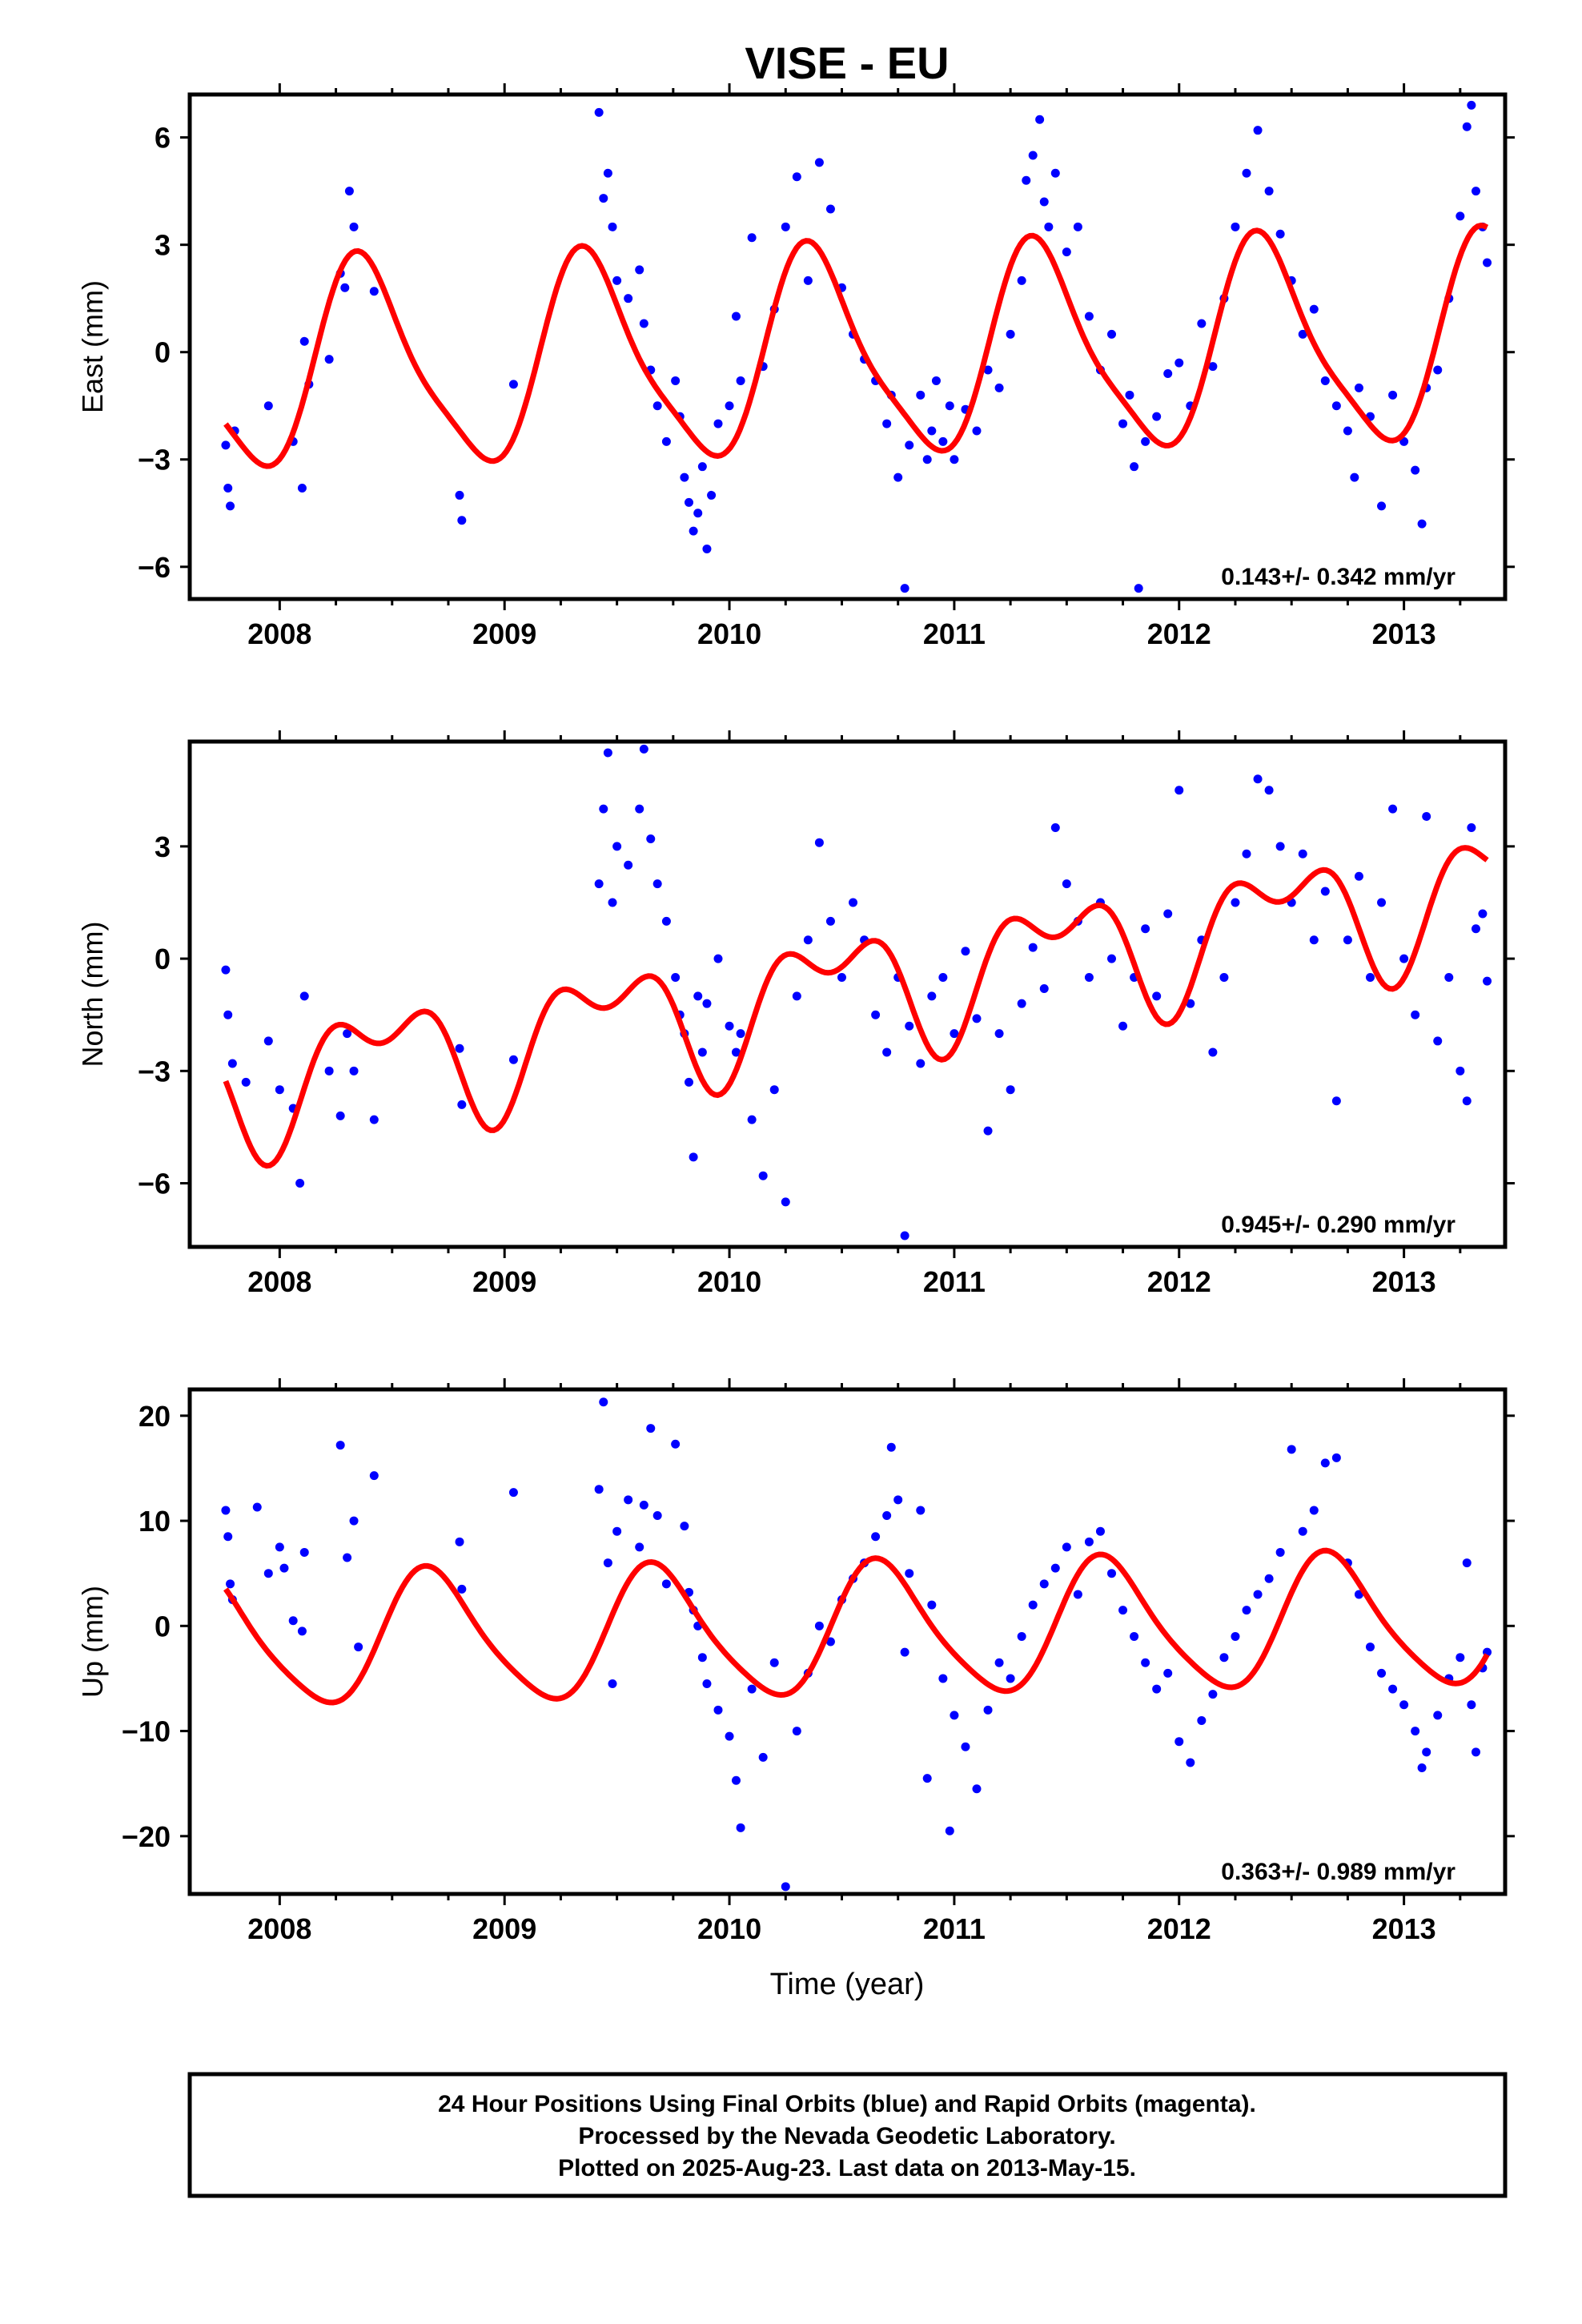 The height and width of the screenshot is (2324, 1582). Describe the element at coordinates (279, 1281) in the screenshot. I see `x-tick-label: 2008` at that location.